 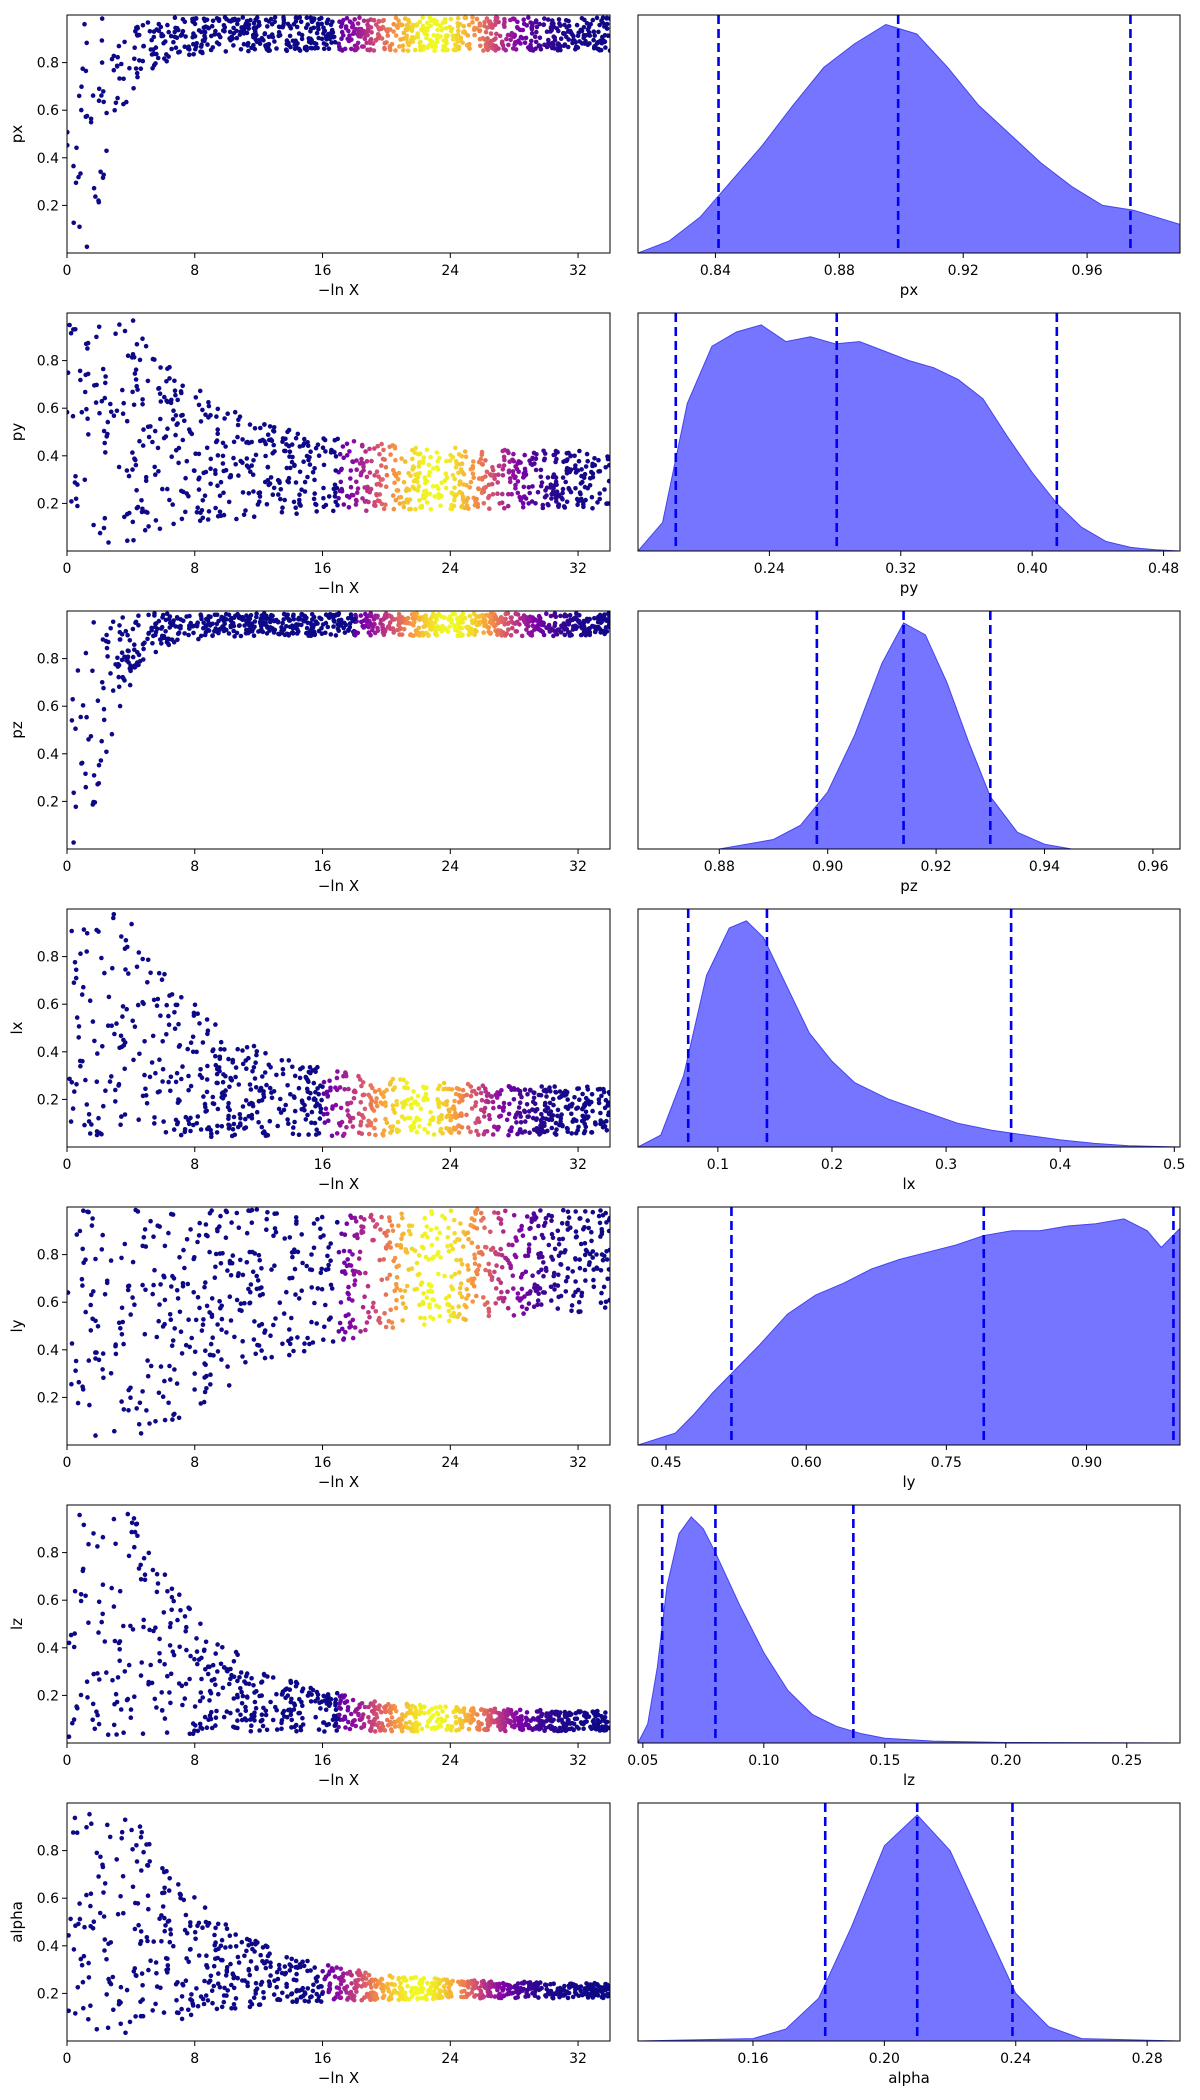 I want to click on posterior-density-area, so click(x=909, y=1033).